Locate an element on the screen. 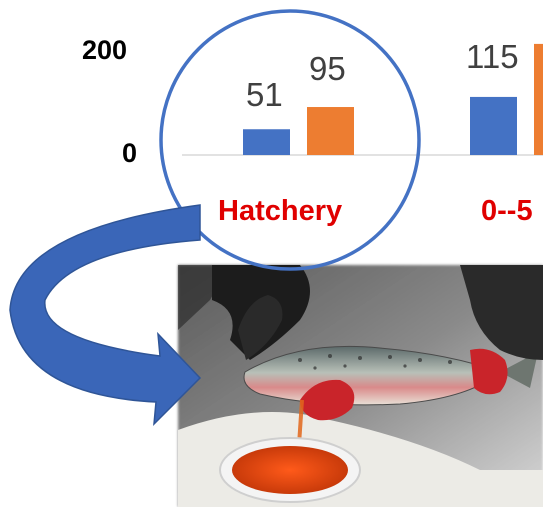 The image size is (543, 507). category-label-0-5: 0--5 is located at coordinates (507, 211).